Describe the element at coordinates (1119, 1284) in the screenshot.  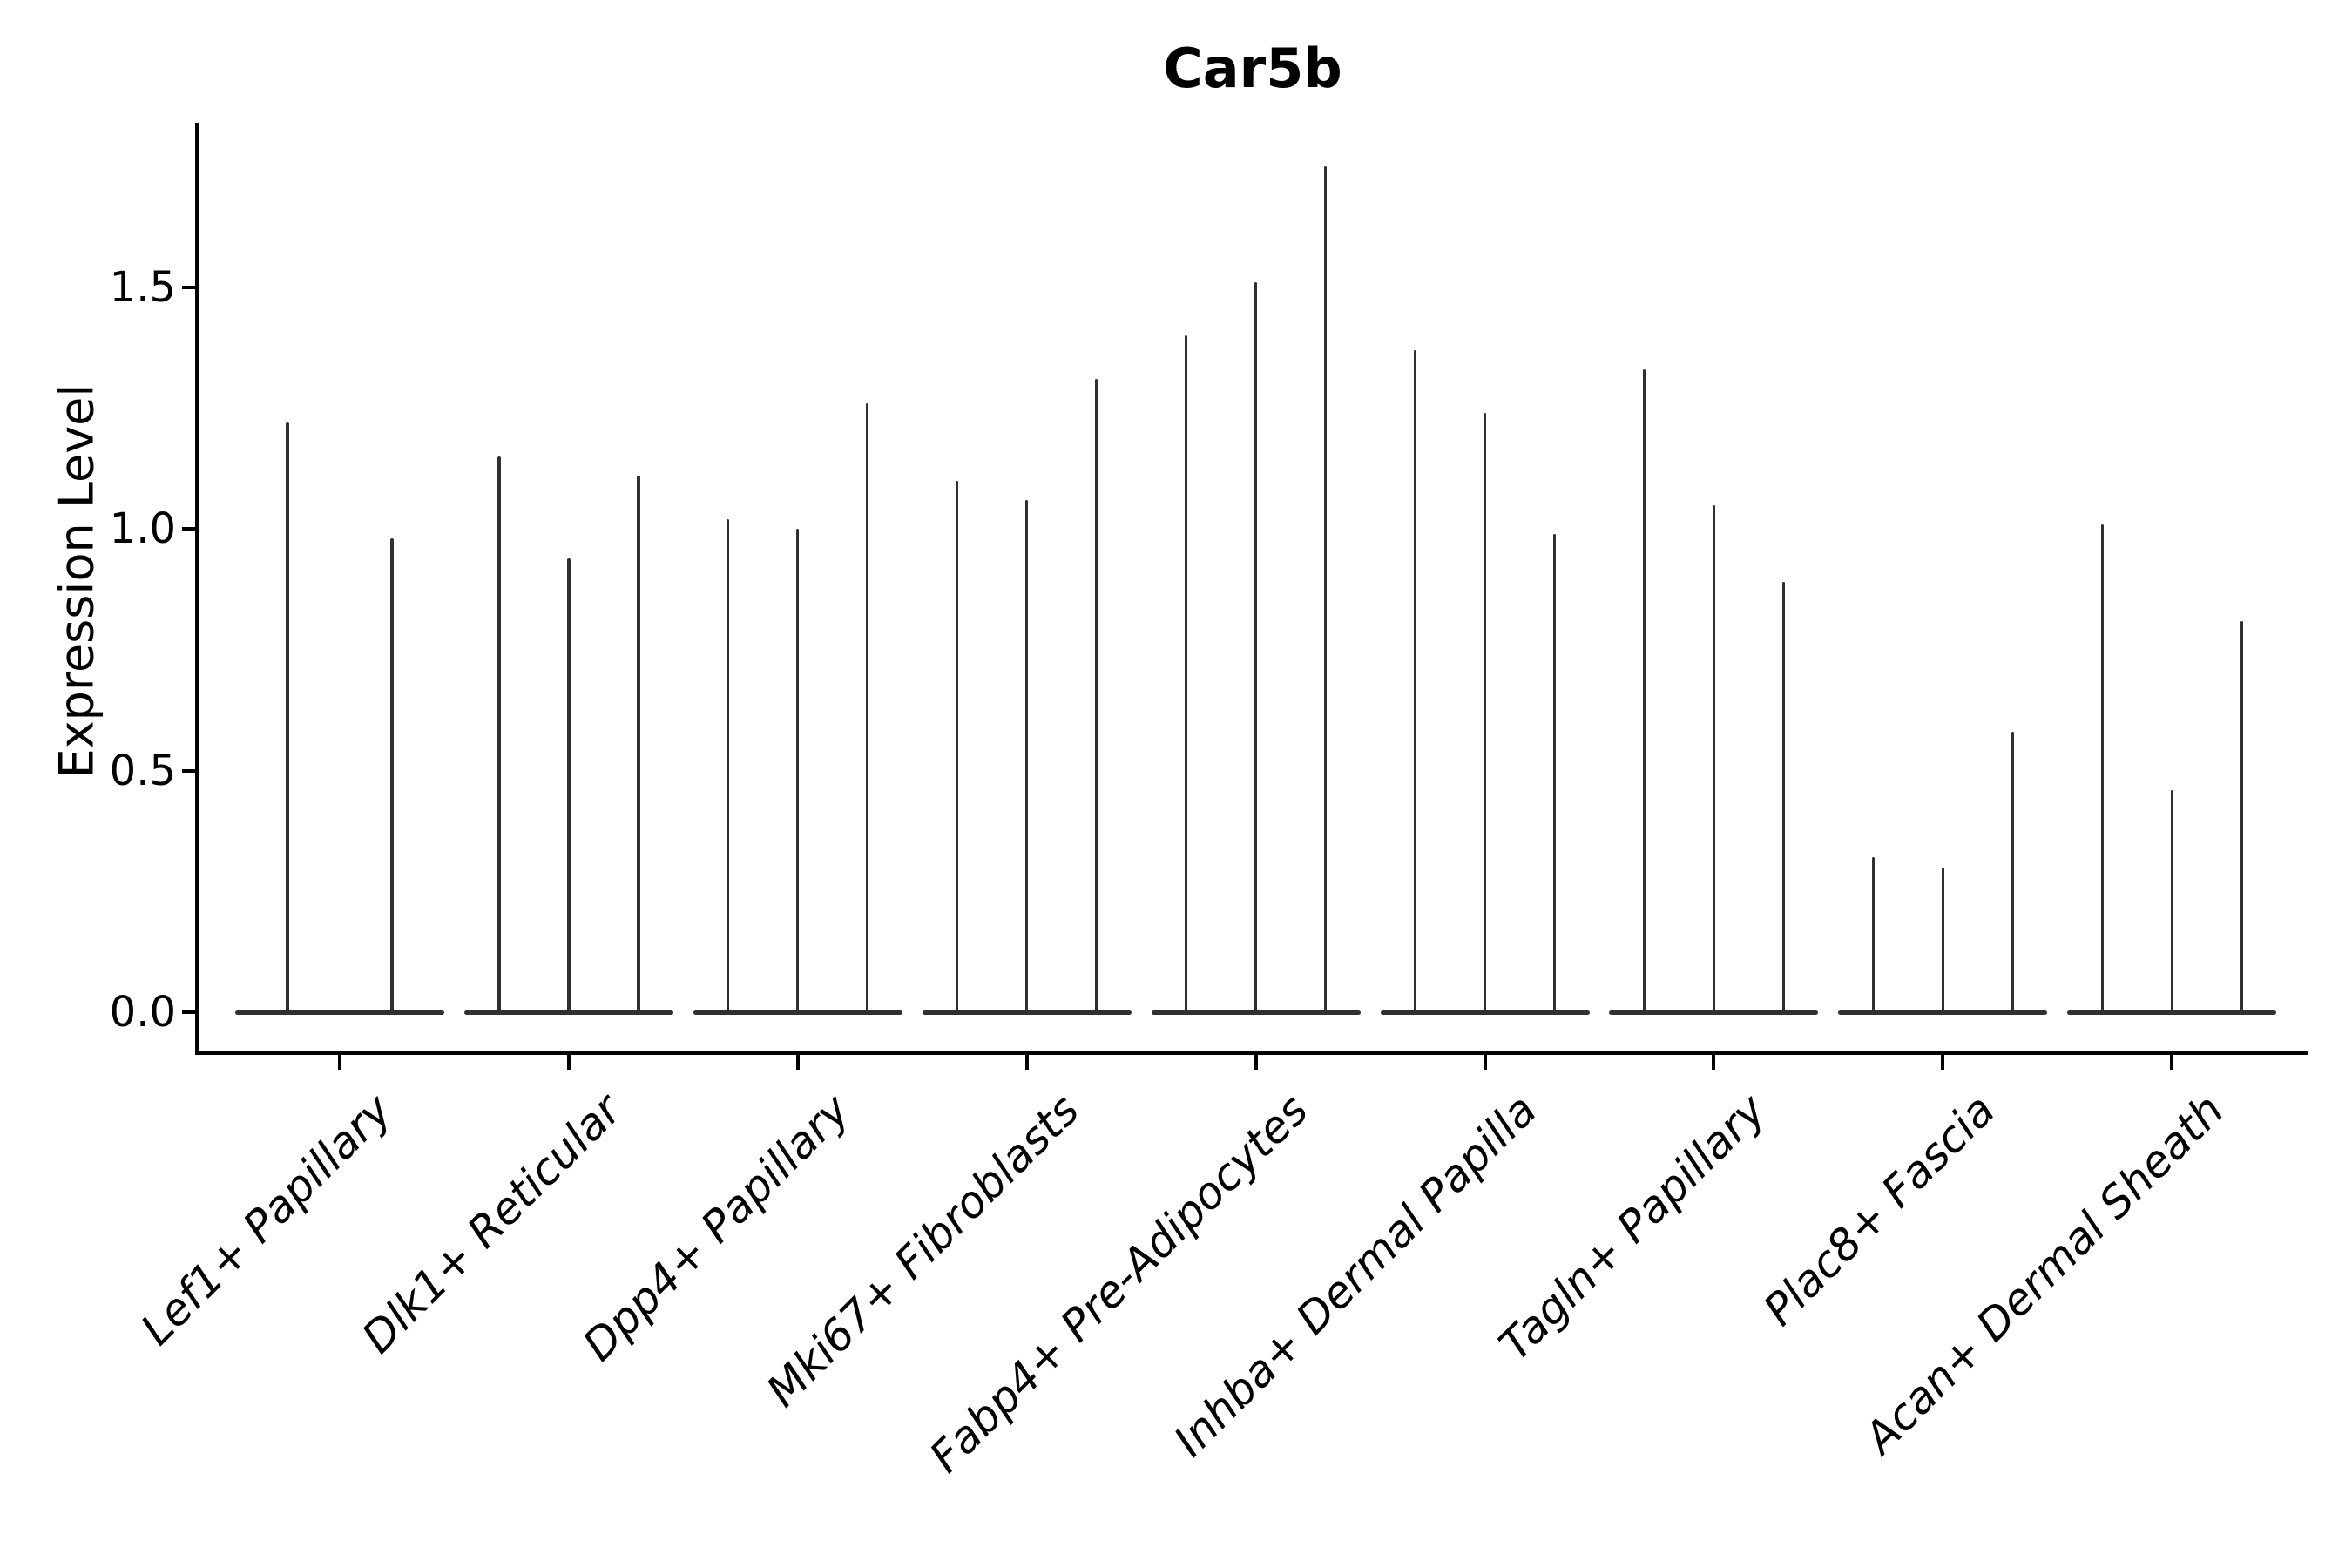
I see `x-tick-label: Fabp4+ Pre-Adipocytes` at that location.